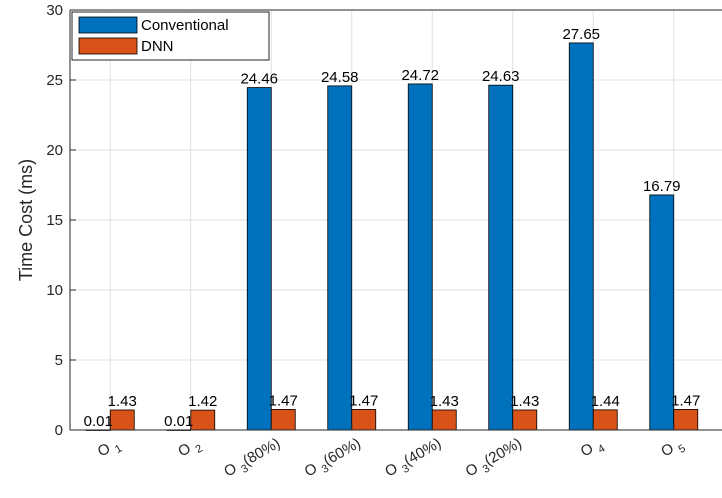  Describe the element at coordinates (26, 220) in the screenshot. I see `y-axis-label: Time Cost (ms)` at that location.